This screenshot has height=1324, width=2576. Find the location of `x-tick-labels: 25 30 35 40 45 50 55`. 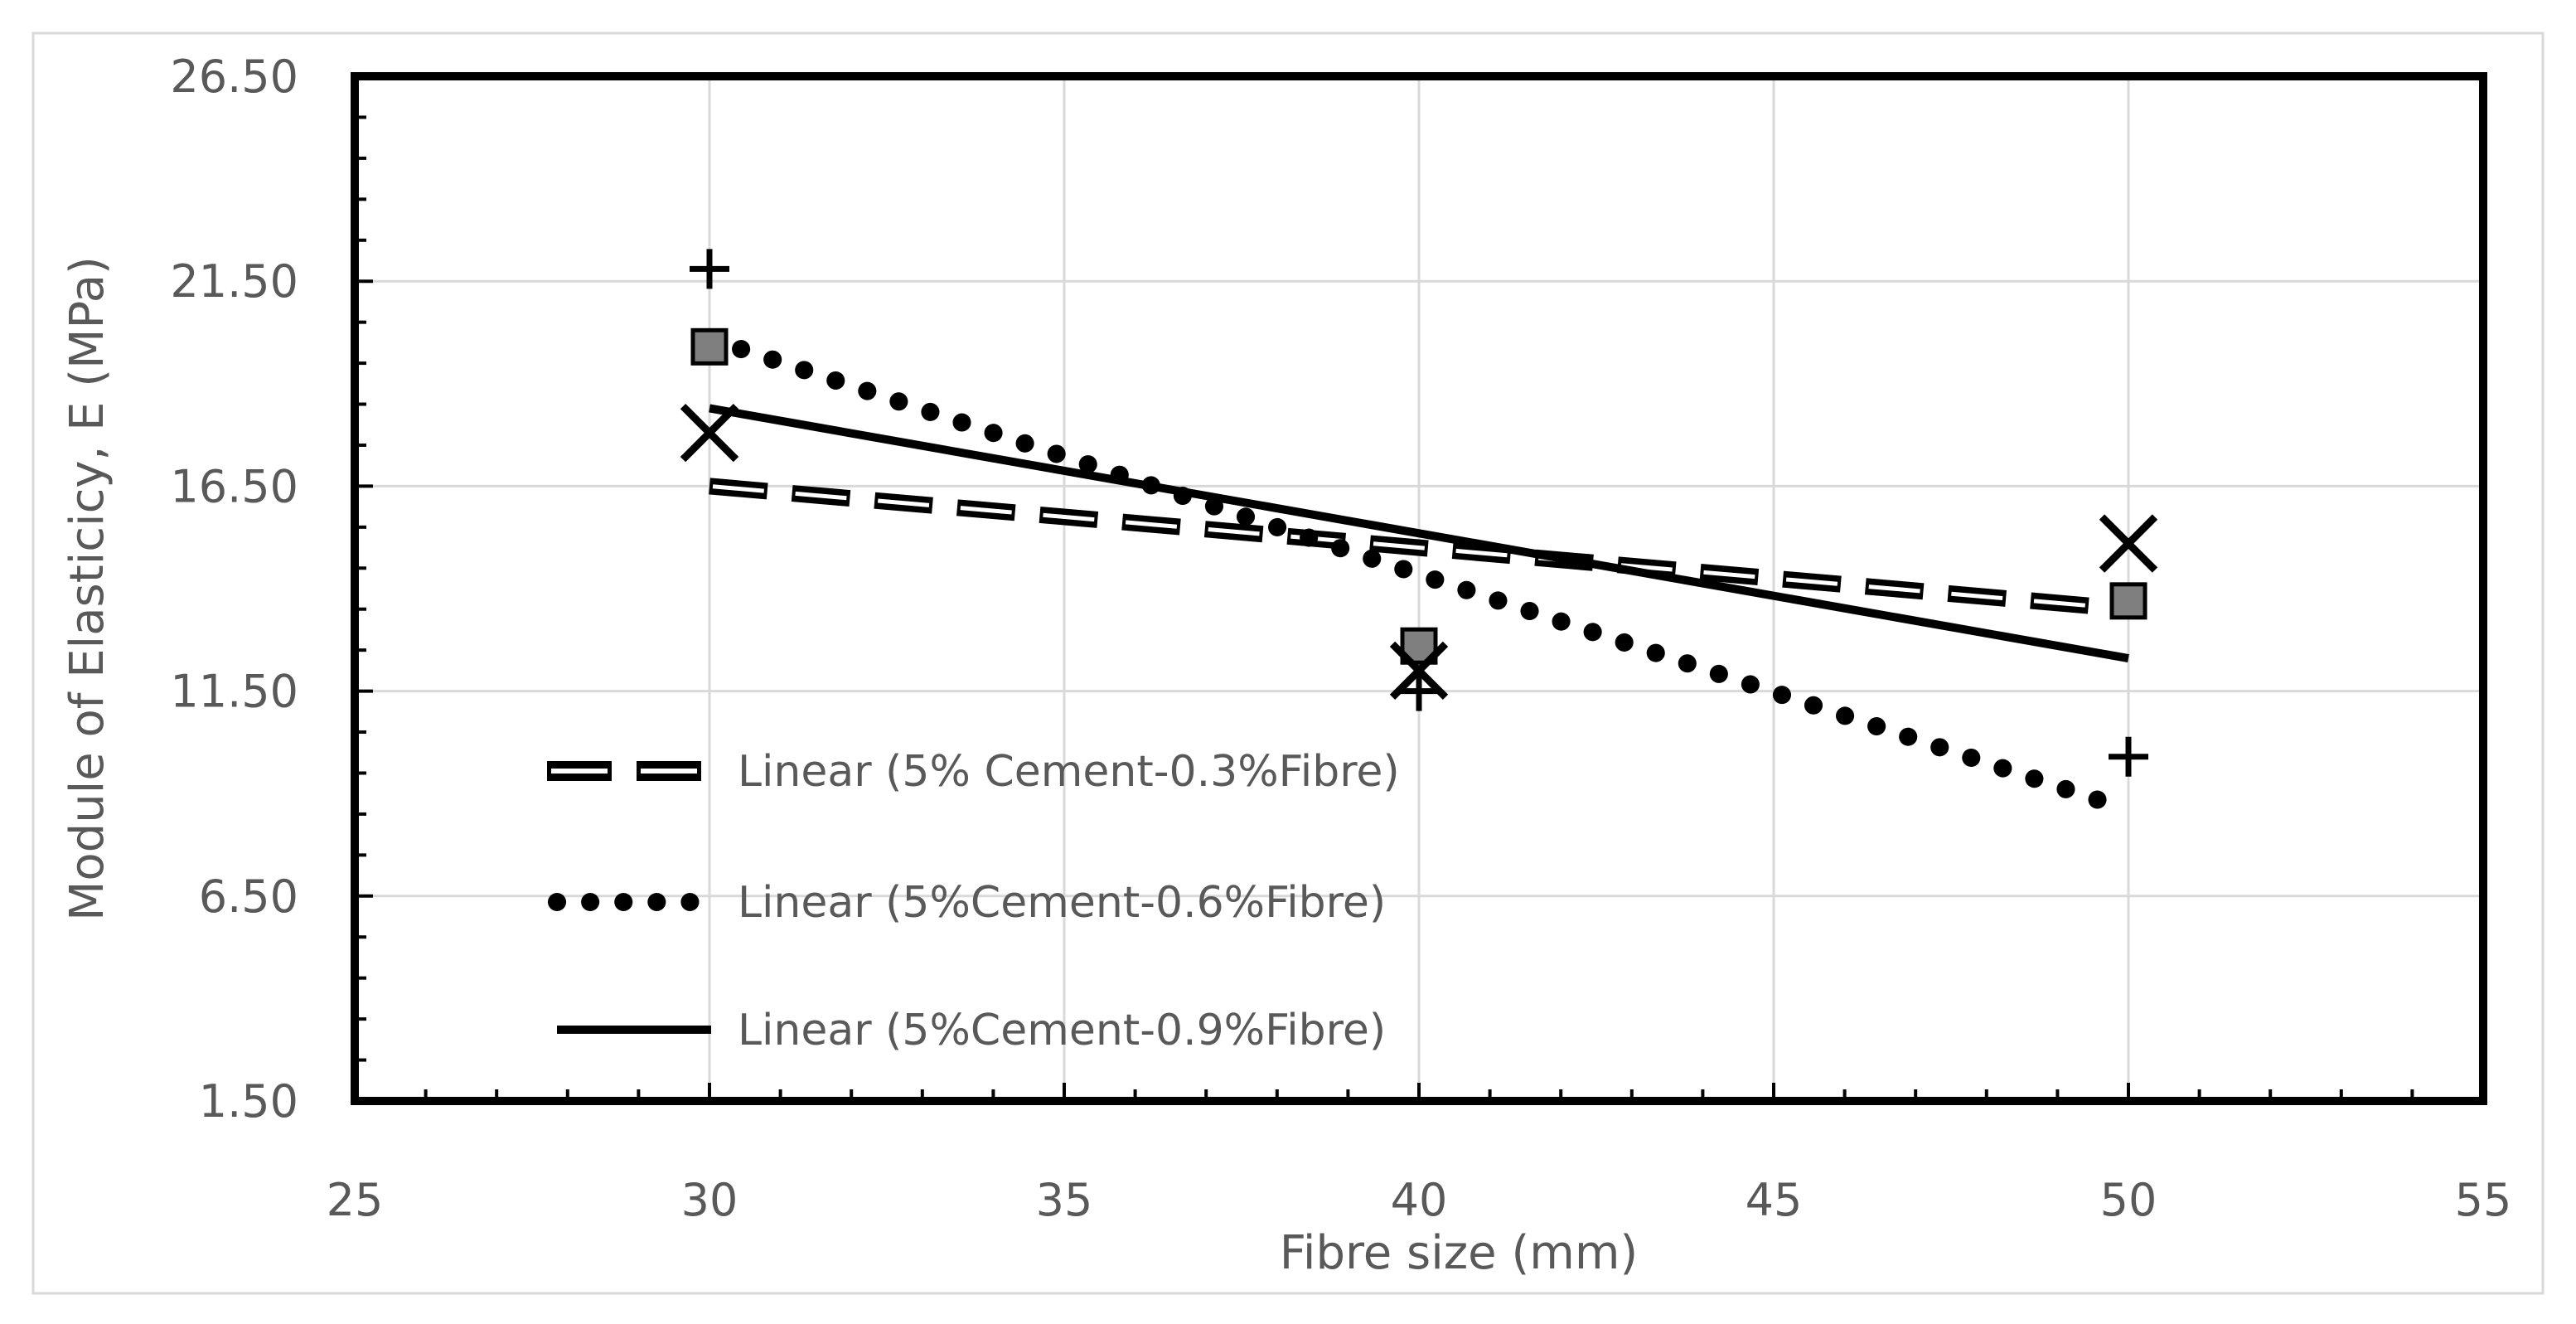

x-tick-labels: 25 30 35 40 45 50 55 is located at coordinates (1419, 1200).